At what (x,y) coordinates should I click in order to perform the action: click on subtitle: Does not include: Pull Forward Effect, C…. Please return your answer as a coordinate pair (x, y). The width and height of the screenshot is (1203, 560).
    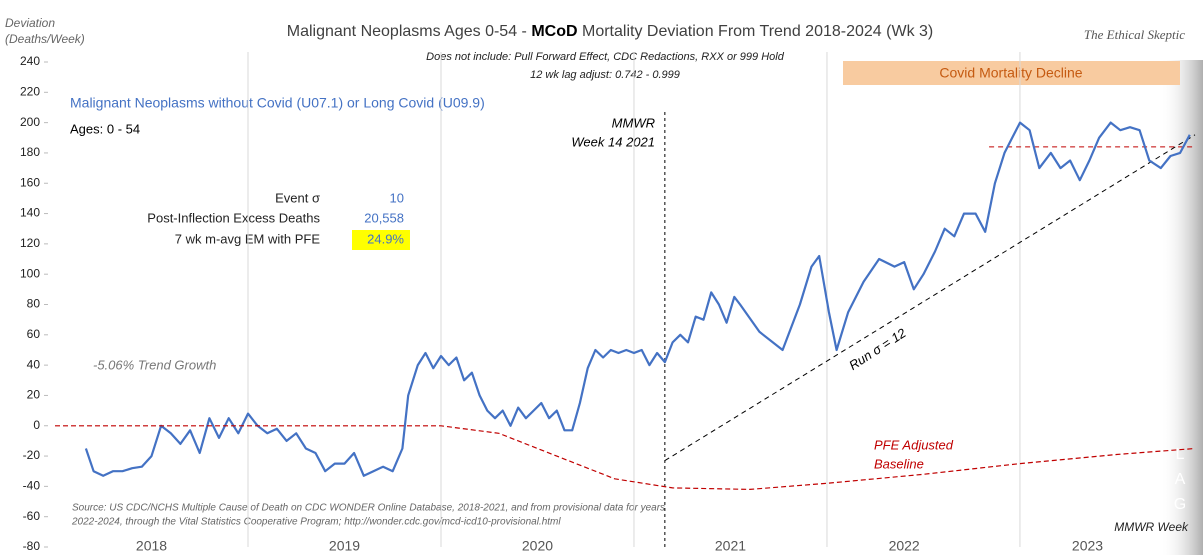
    Looking at the image, I should click on (605, 57).